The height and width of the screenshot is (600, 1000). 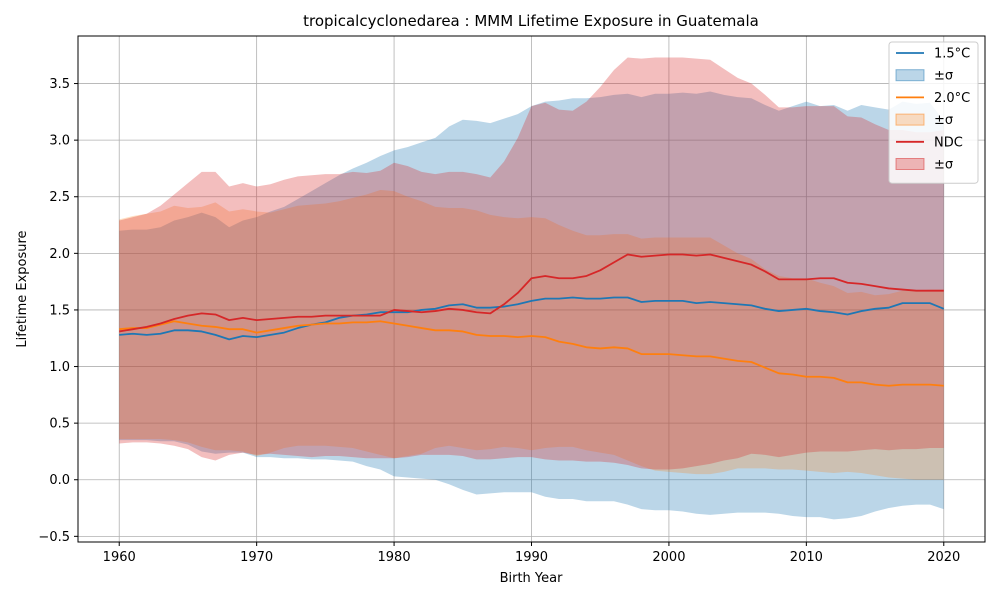 I want to click on x-tick-label: 1970, so click(x=256, y=557).